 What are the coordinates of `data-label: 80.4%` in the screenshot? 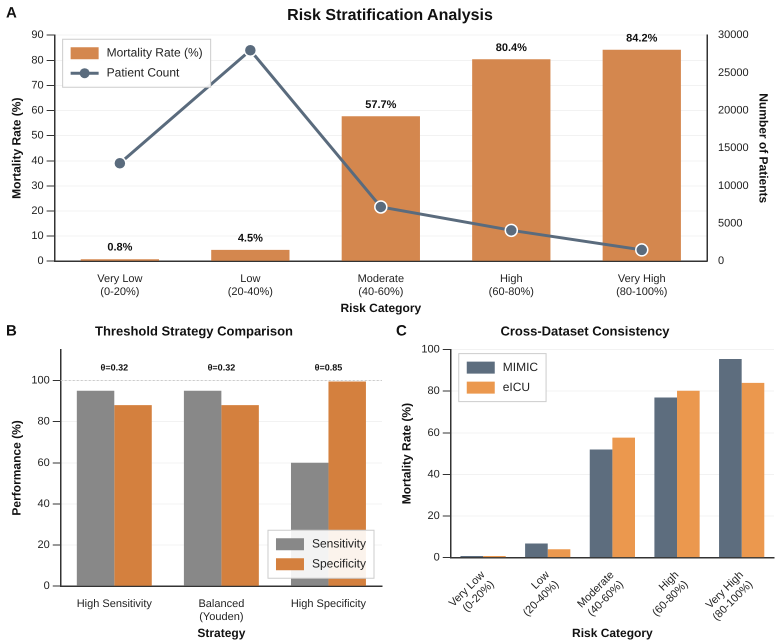 It's located at (512, 48).